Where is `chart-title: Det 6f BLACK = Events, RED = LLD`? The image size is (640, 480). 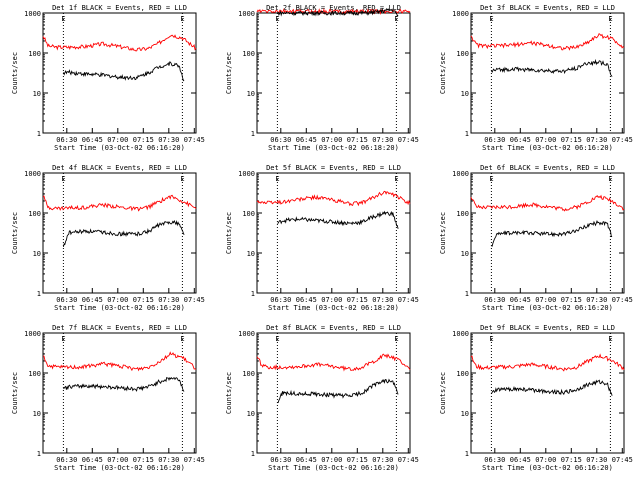
chart-title: Det 6f BLACK = Events, RED = LLD is located at coordinates (547, 168).